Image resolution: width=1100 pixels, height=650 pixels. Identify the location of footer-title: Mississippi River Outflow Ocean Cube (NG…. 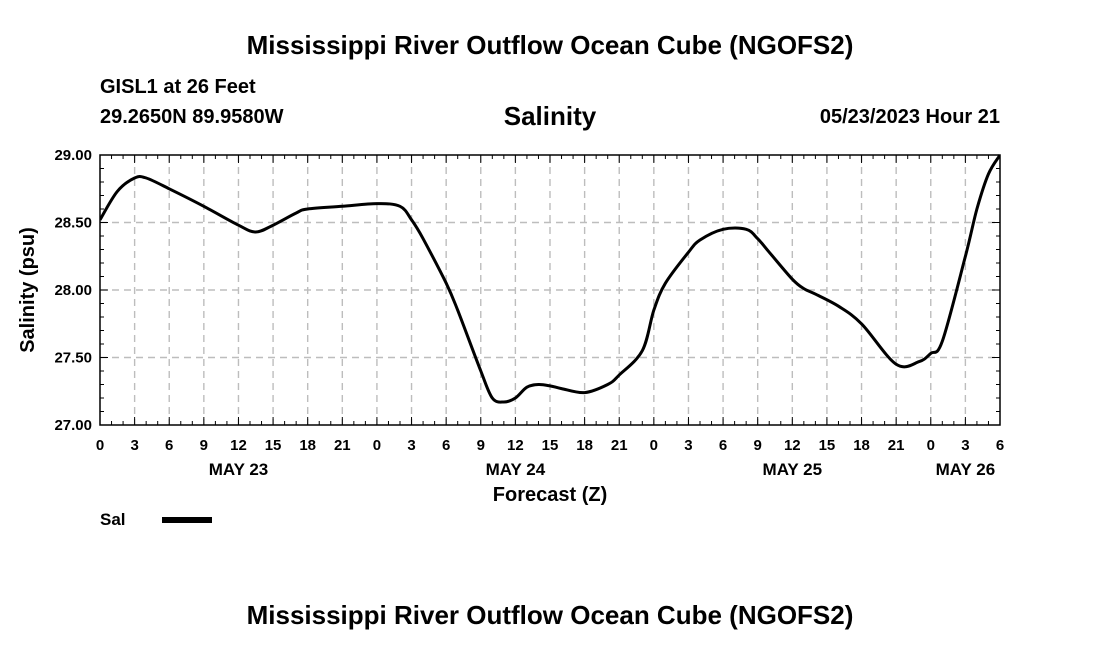
(550, 615).